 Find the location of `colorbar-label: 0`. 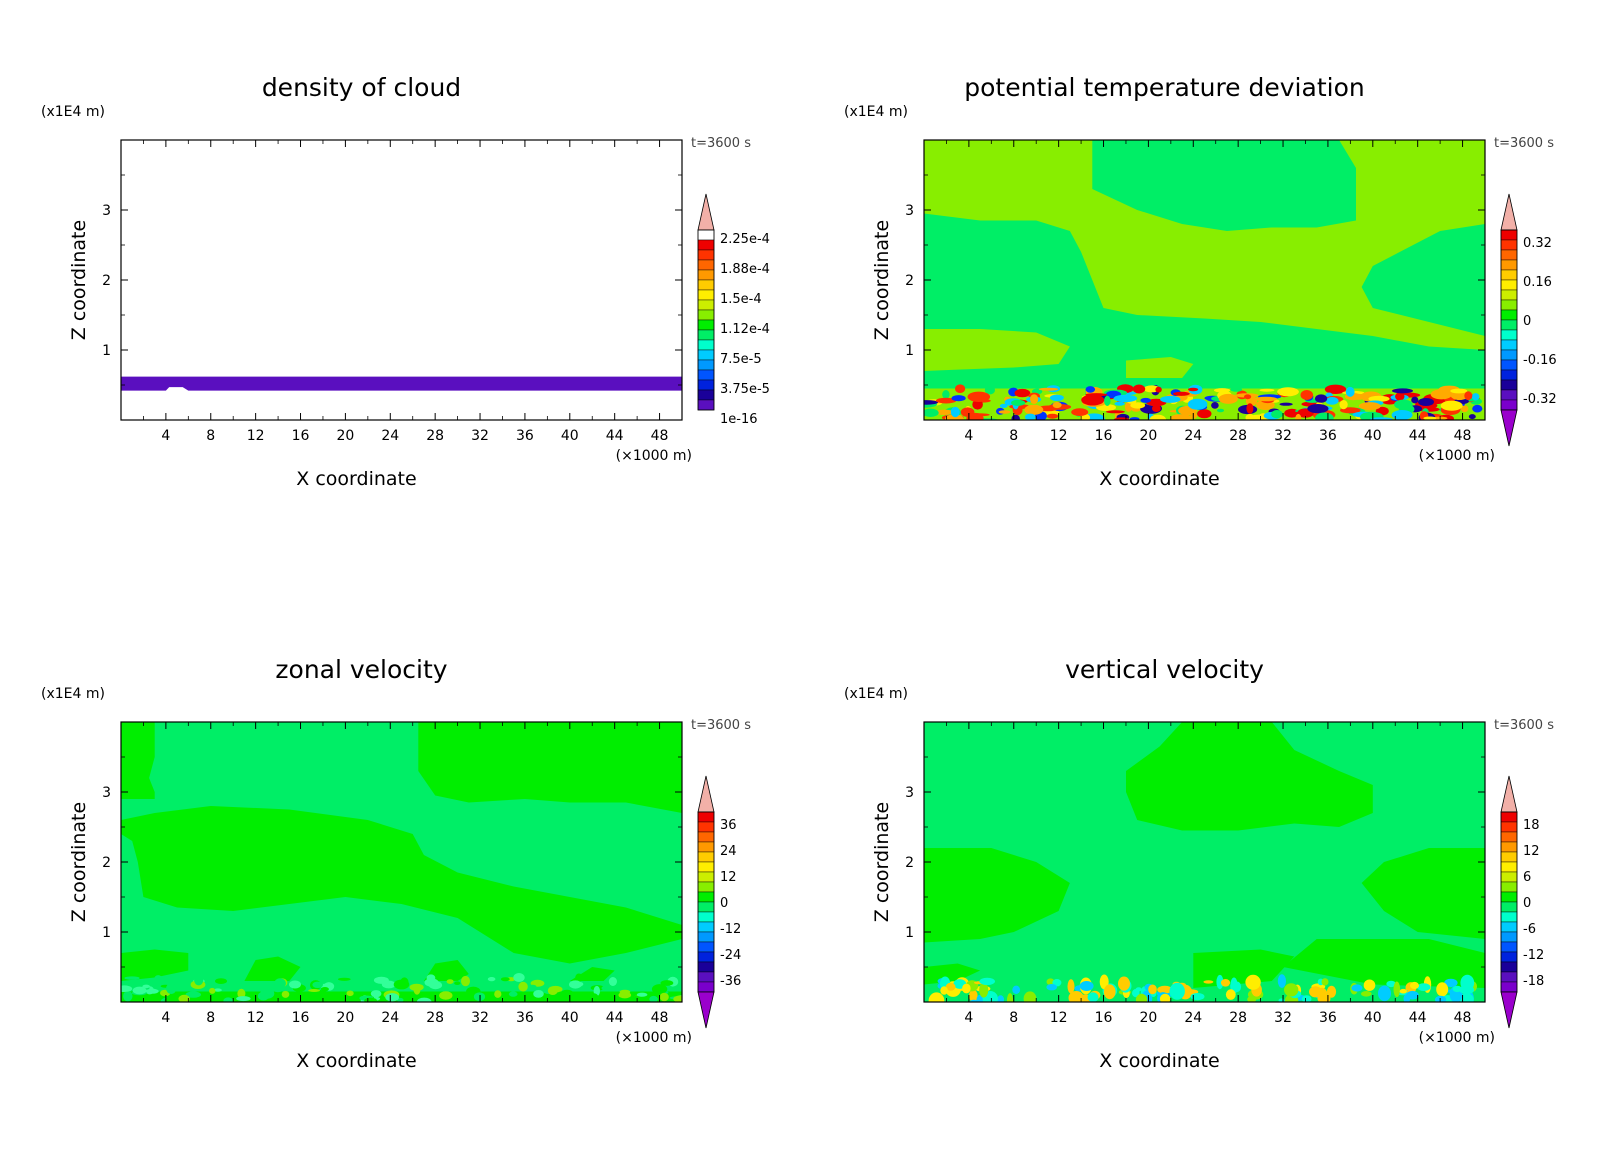

colorbar-label: 0 is located at coordinates (724, 903).